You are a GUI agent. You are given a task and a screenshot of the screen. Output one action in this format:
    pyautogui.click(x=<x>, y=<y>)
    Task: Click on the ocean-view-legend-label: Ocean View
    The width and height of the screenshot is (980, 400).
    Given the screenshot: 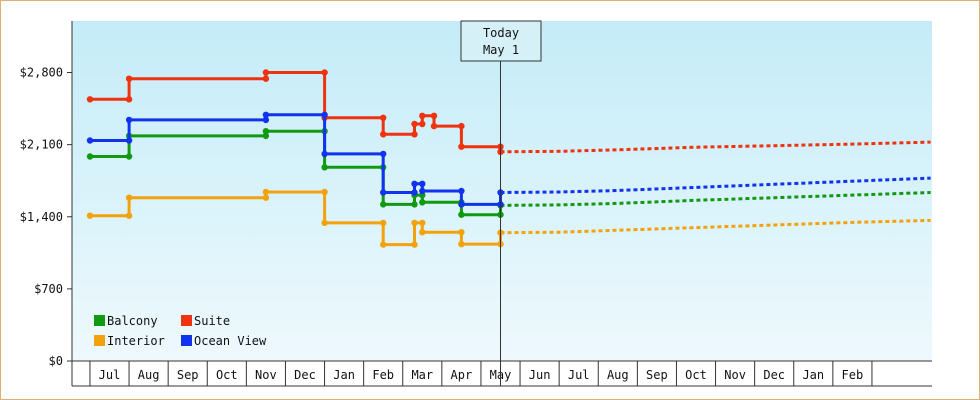 What is the action you would take?
    pyautogui.click(x=230, y=341)
    